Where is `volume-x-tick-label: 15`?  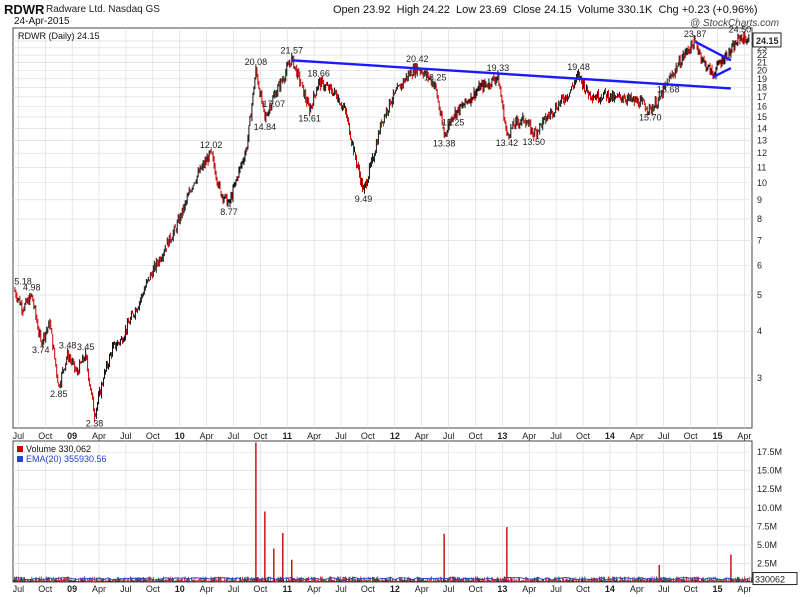
volume-x-tick-label: 15 is located at coordinates (717, 589).